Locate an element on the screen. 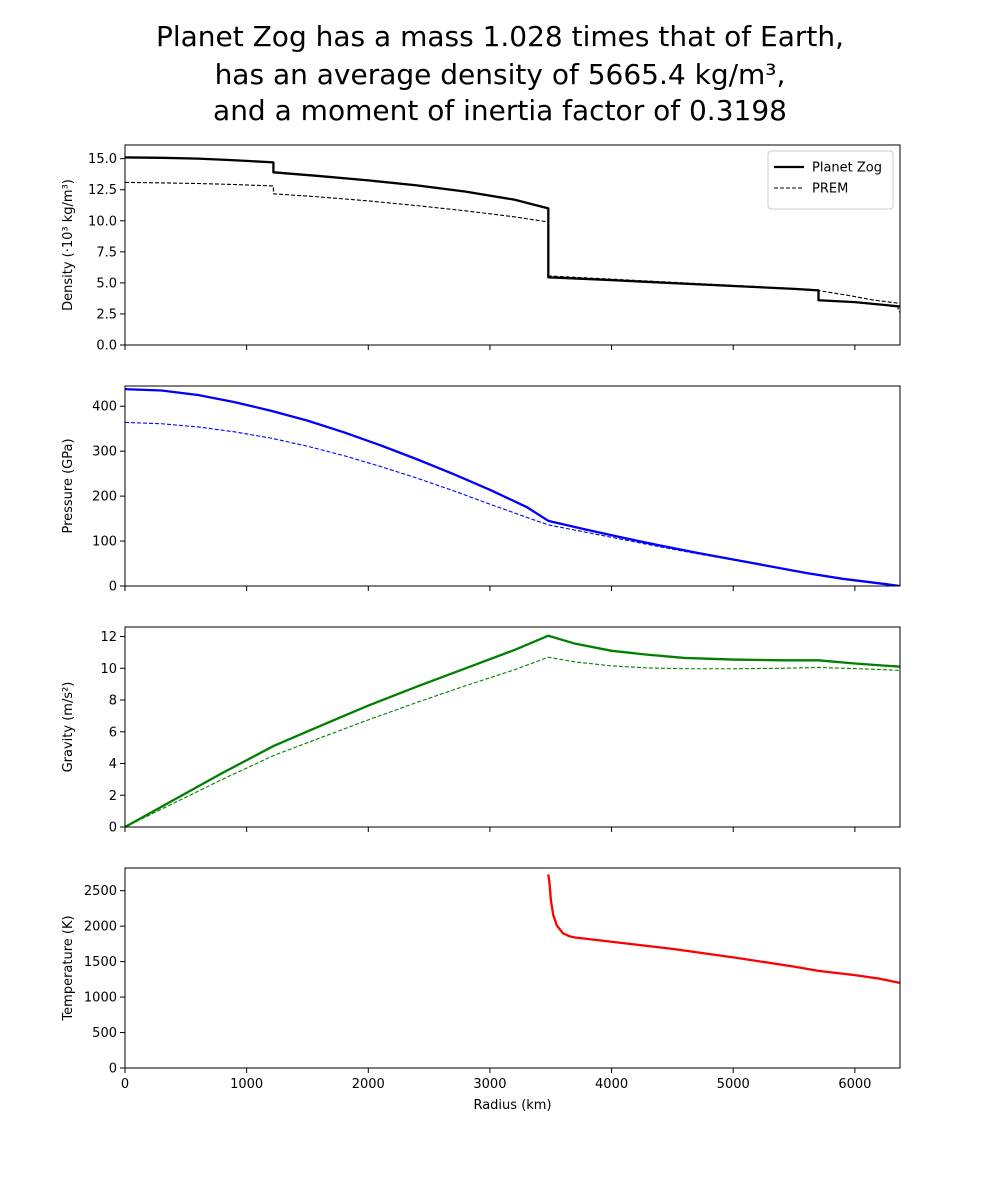 The image size is (1000, 1200). density-ytick-label: 15.0 is located at coordinates (102, 159).